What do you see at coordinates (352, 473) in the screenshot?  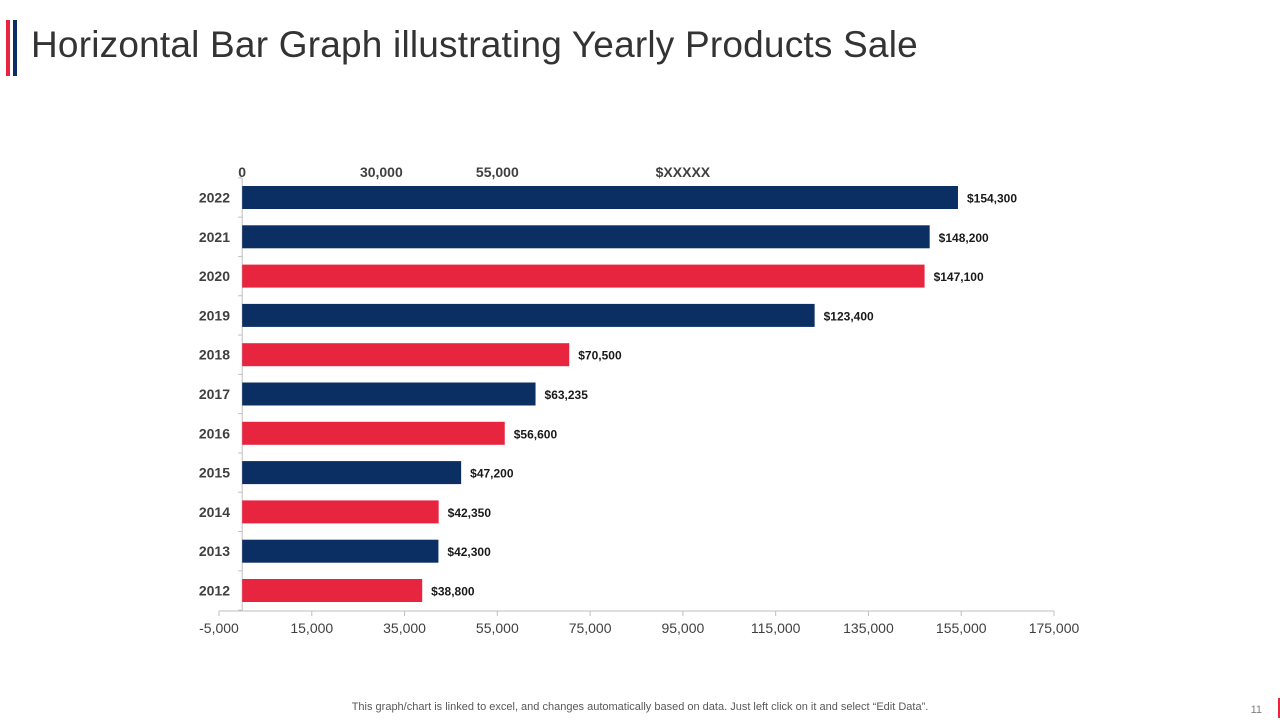 I see `bar-2015` at bounding box center [352, 473].